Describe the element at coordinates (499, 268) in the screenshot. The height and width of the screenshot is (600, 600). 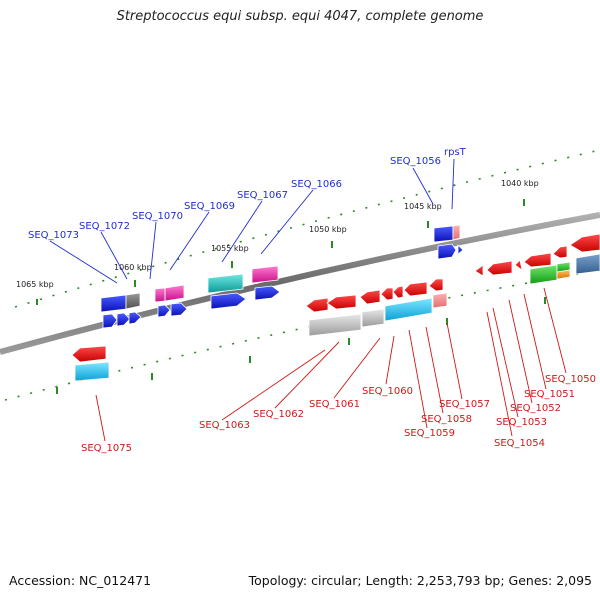
I see `gene-seq1053-arrow` at that location.